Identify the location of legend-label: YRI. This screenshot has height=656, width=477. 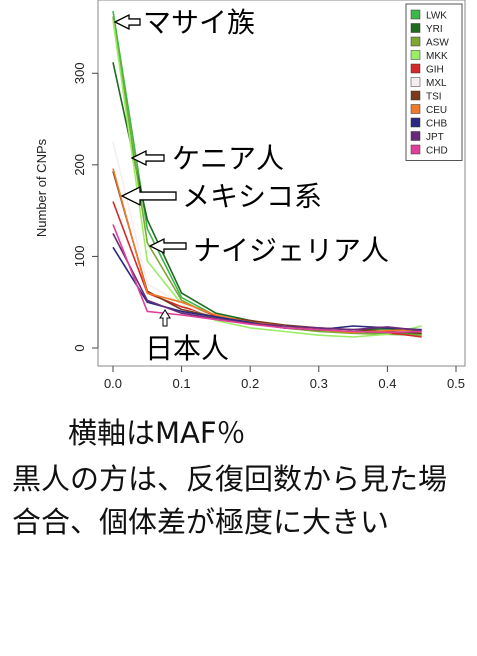
(434, 29).